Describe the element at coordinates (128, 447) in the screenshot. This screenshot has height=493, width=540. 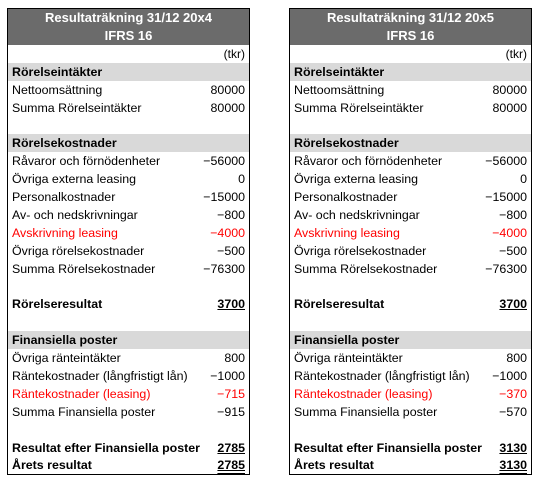
I see `row-result-after-financial: Resultat efter Finansiella poster 2785` at that location.